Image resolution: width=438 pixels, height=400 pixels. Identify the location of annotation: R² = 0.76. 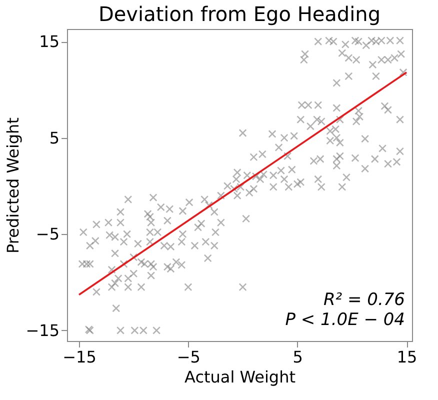
(364, 300).